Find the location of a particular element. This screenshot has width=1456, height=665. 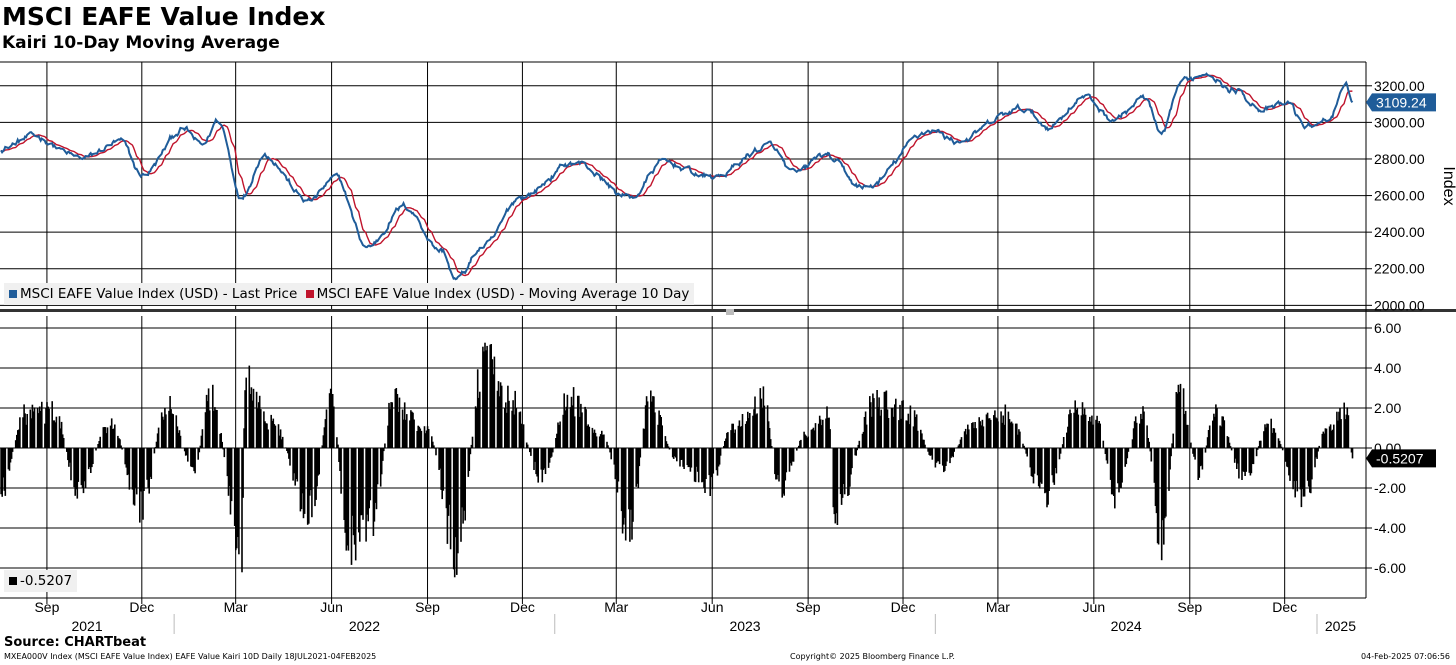

kairi-last-callout is located at coordinates (1401, 458).